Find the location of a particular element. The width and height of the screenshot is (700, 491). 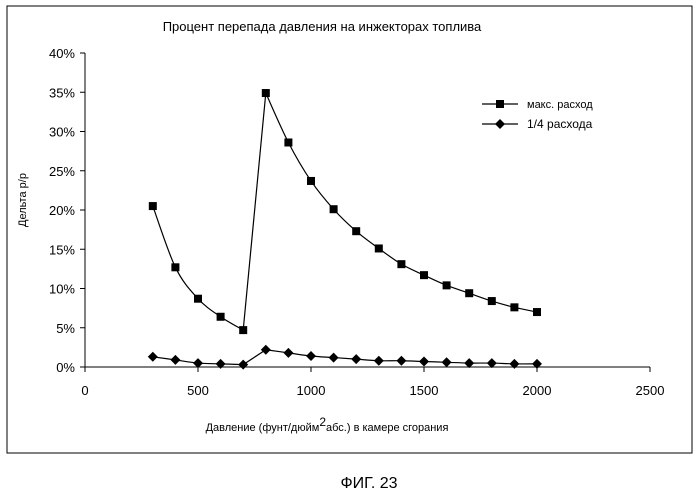

figure-caption: ФИГ. 23 is located at coordinates (368, 483).